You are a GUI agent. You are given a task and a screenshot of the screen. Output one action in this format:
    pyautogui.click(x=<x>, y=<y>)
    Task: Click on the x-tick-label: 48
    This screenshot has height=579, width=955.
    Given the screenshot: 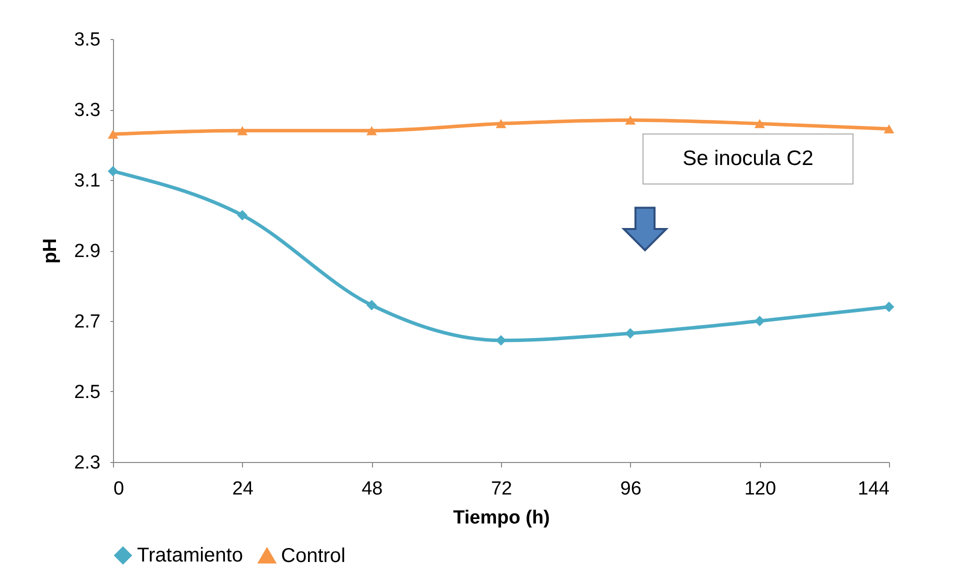 What is the action you would take?
    pyautogui.click(x=372, y=489)
    